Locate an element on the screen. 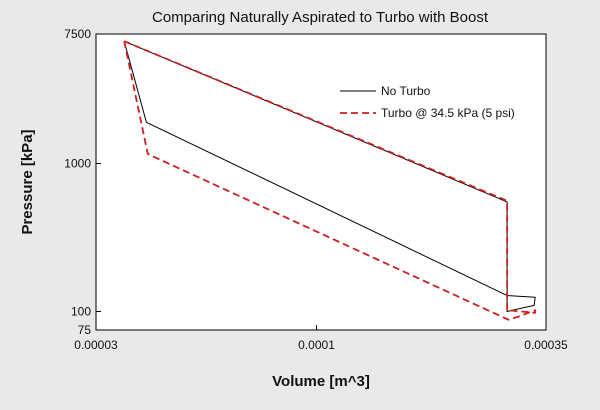 Image resolution: width=600 pixels, height=410 pixels. legend-label-2: Turbo @ 34.5 kPa (5 psi) is located at coordinates (448, 113).